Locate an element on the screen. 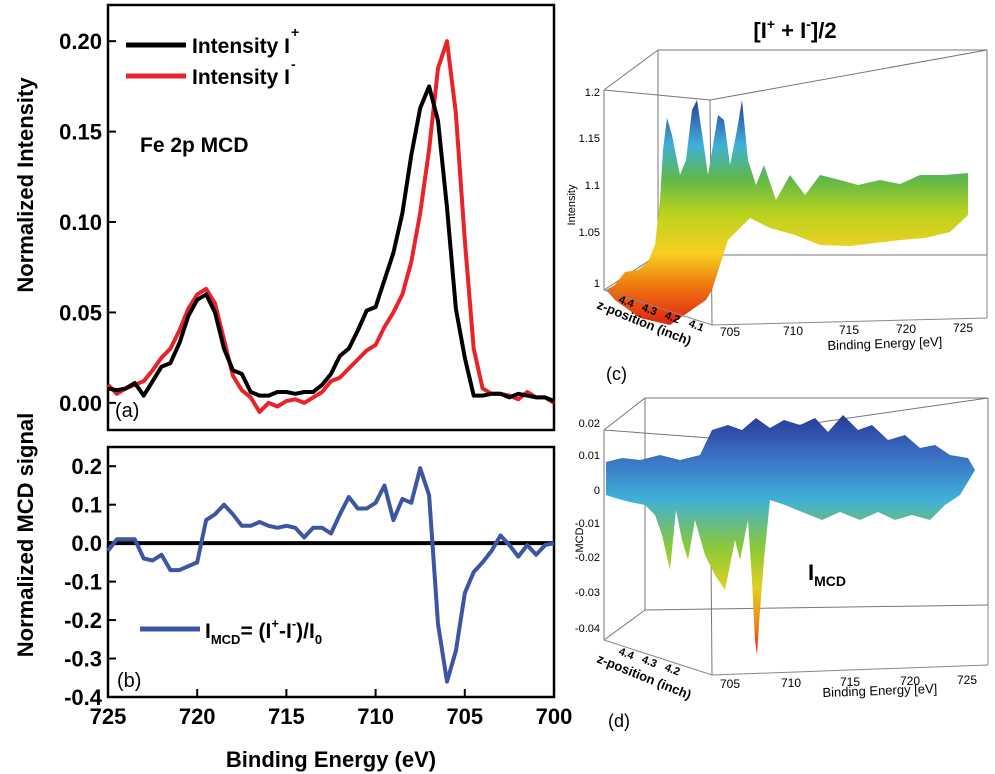  panel-d-z-ticks: 0.02 0.01 0 -0.01 -0.02 -0.03 -0.04 is located at coordinates (587, 526).